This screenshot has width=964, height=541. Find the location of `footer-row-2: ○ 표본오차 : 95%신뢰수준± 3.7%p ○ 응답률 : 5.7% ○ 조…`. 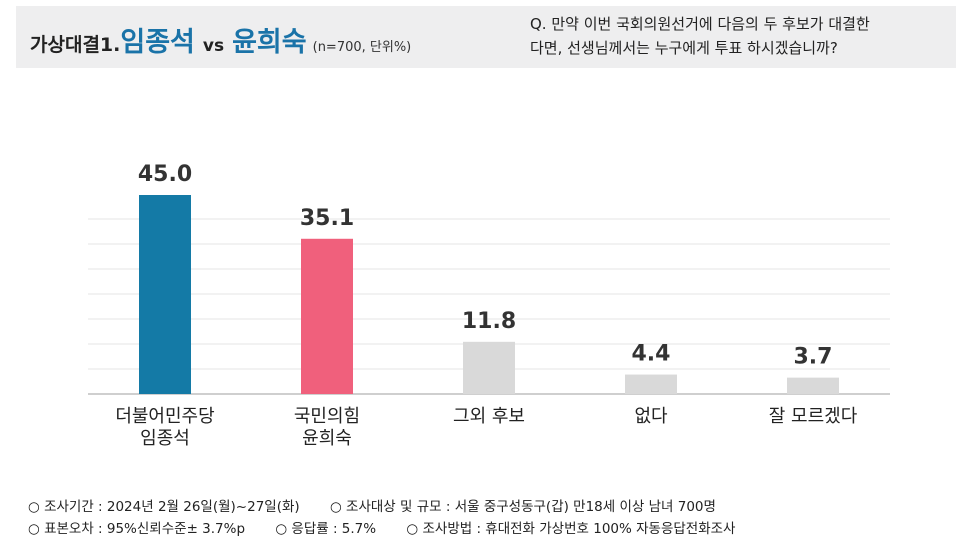

footer-row-2: ○ 표본오차 : 95%신뢰수준± 3.7%p ○ 응답률 : 5.7% ○ 조… is located at coordinates (488, 529).